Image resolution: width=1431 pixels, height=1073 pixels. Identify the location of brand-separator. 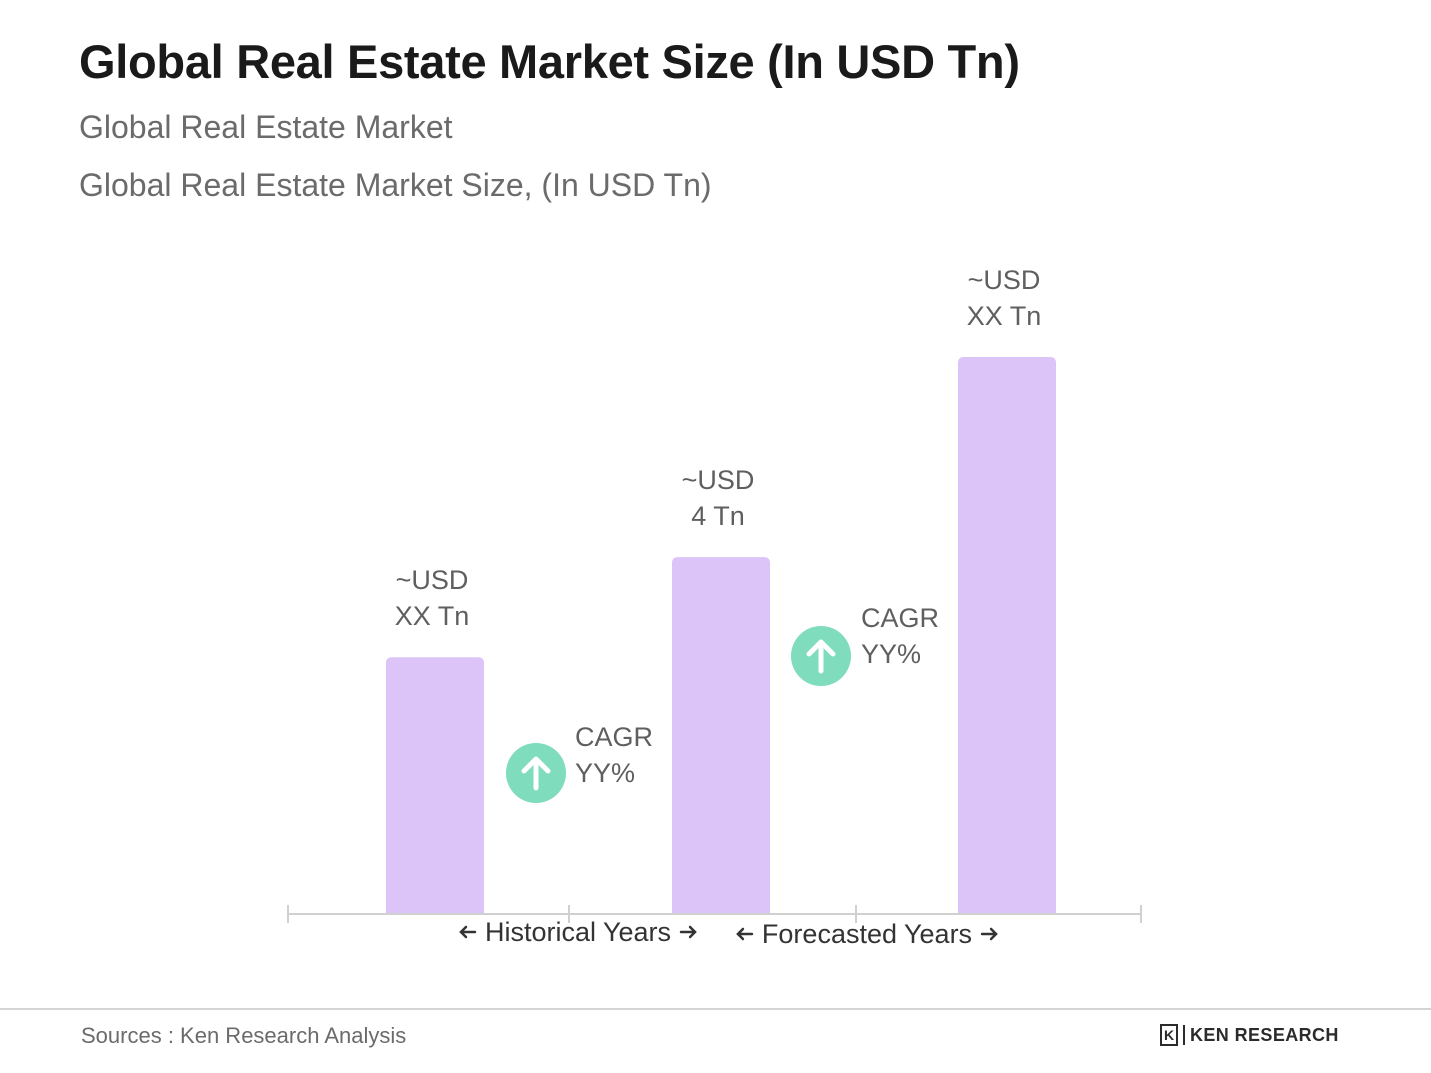
(1184, 1035).